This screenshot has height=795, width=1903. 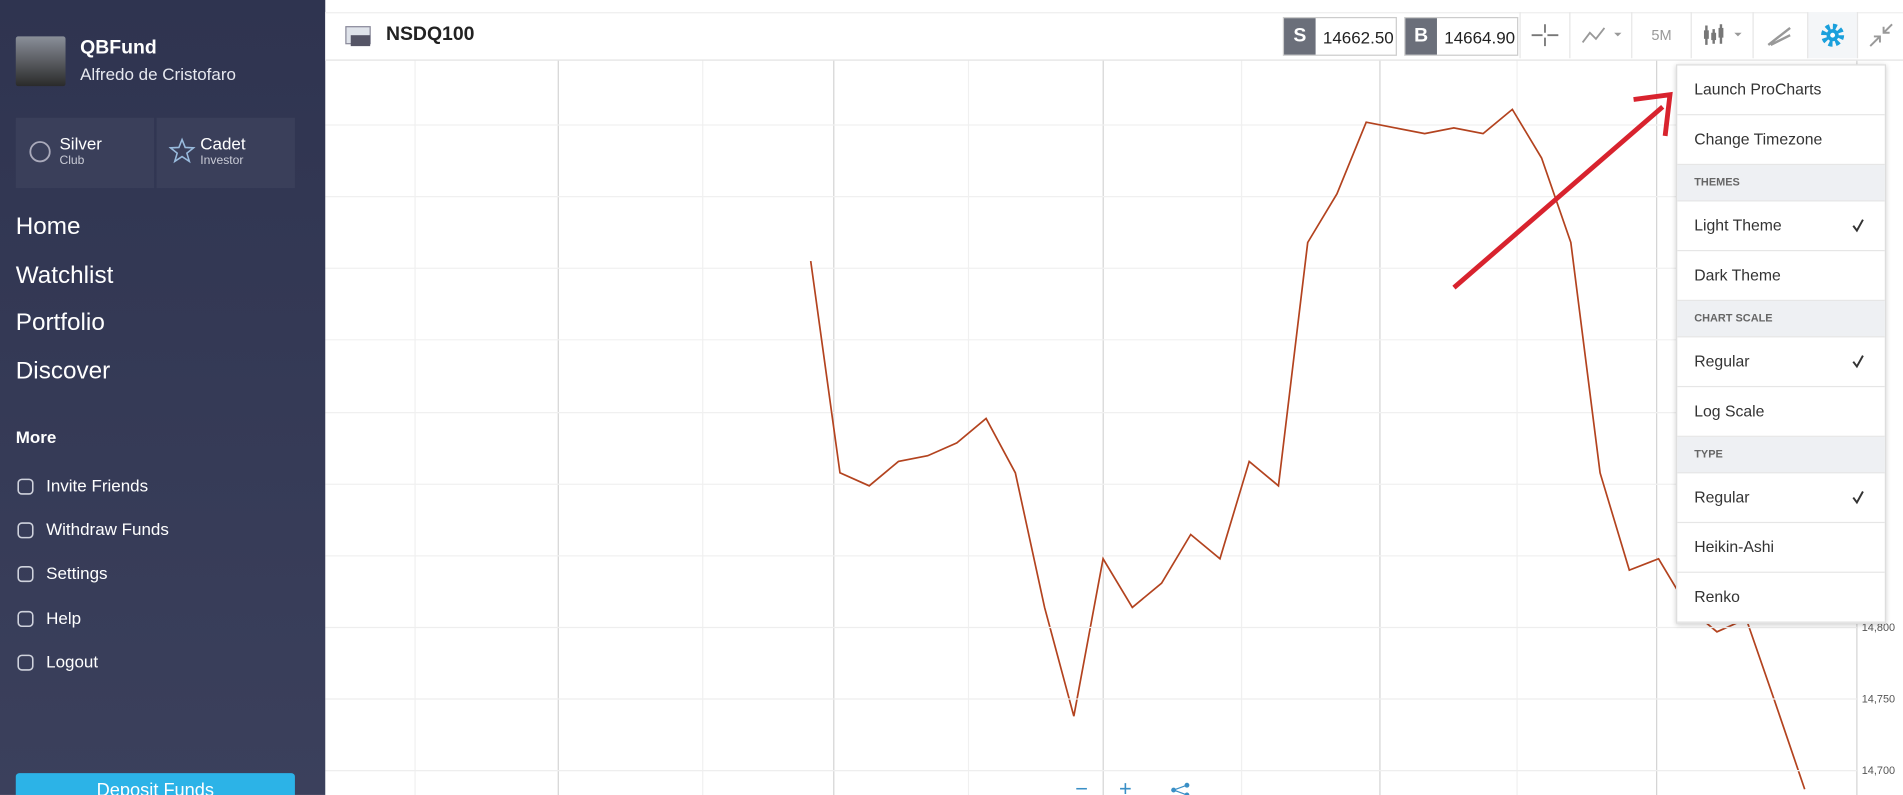 I want to click on option-label: Light Theme, so click(x=1738, y=225).